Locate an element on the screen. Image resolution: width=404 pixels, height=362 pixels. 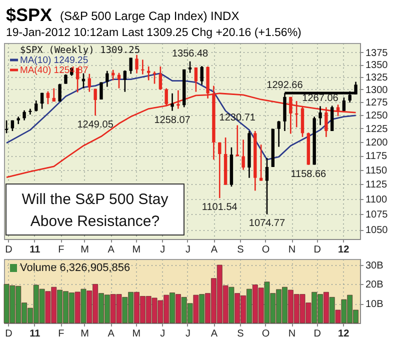
annotation: 1101.54 is located at coordinates (220, 208).